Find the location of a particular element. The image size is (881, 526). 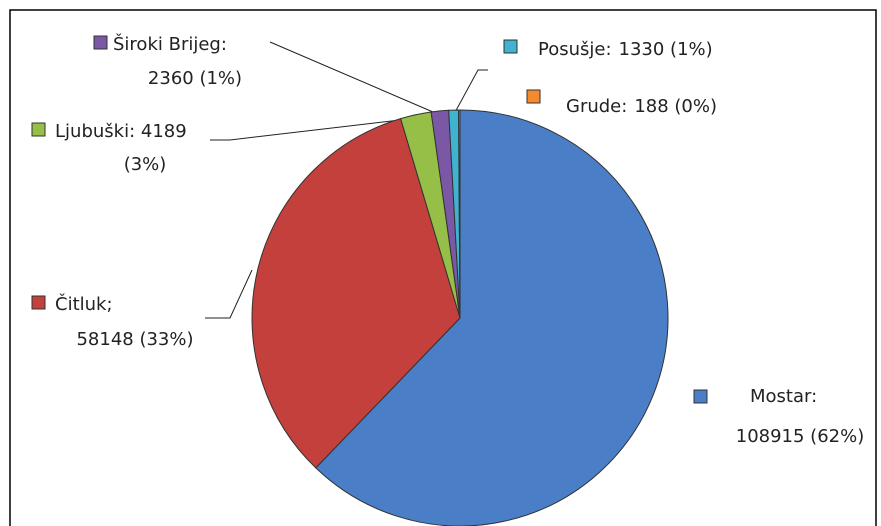

data-label: Čitluk; is located at coordinates (84, 304).